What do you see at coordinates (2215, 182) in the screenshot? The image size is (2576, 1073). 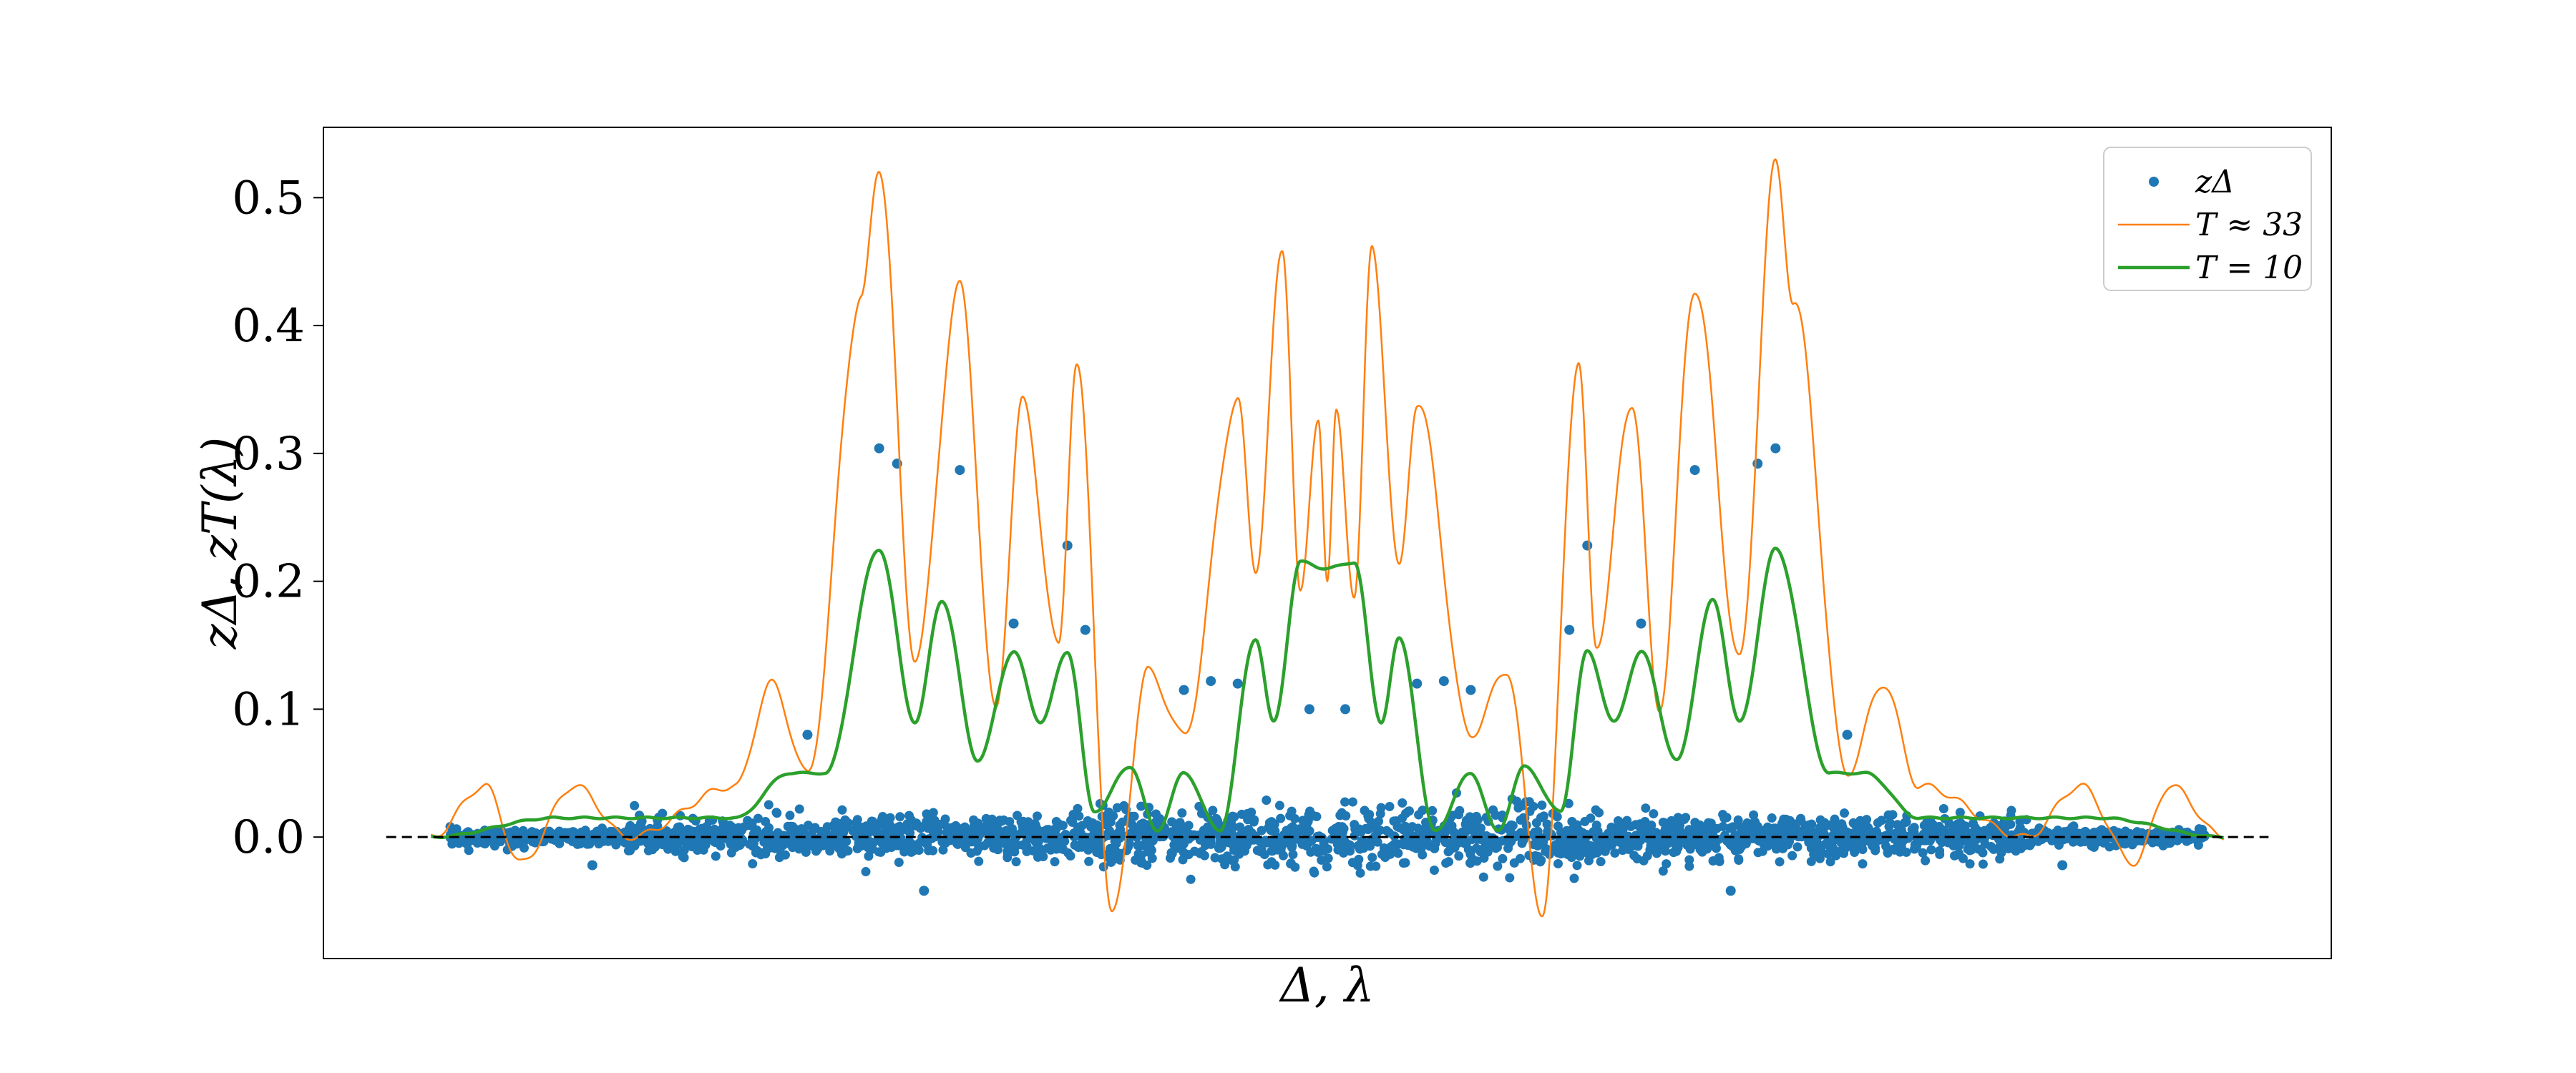 I see `legend-label: zΔ` at bounding box center [2215, 182].